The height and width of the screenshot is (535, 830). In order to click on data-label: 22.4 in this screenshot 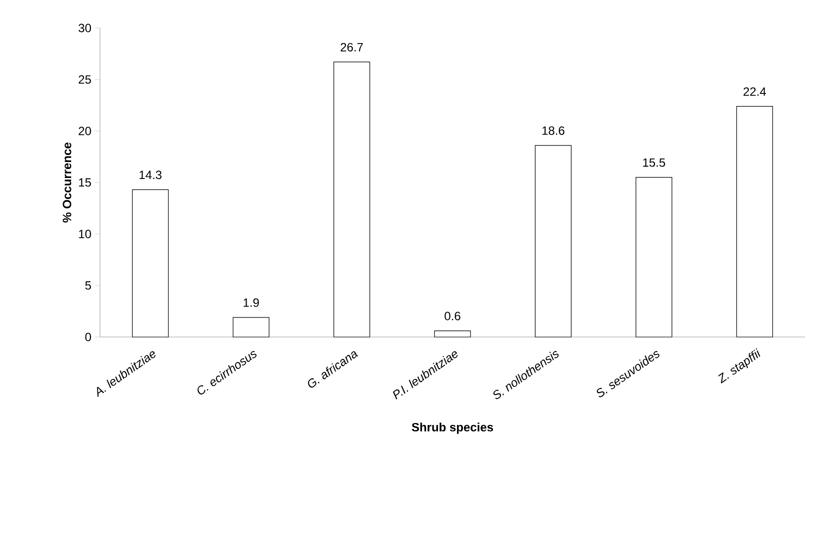, I will do `click(755, 91)`.